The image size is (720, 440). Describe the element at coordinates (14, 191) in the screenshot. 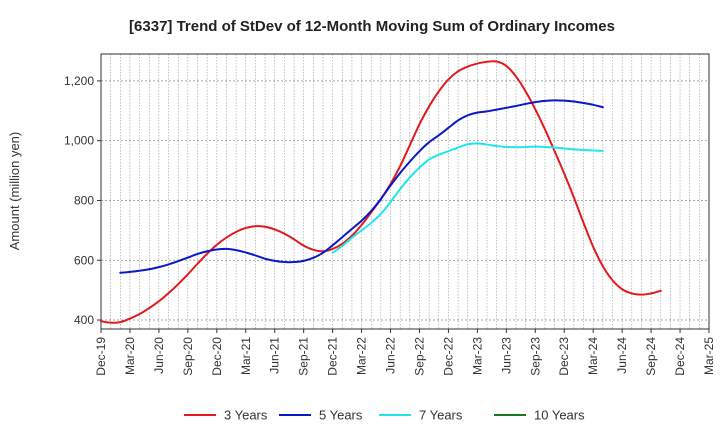

I see `y-axis-title: Amount (million yen)` at that location.